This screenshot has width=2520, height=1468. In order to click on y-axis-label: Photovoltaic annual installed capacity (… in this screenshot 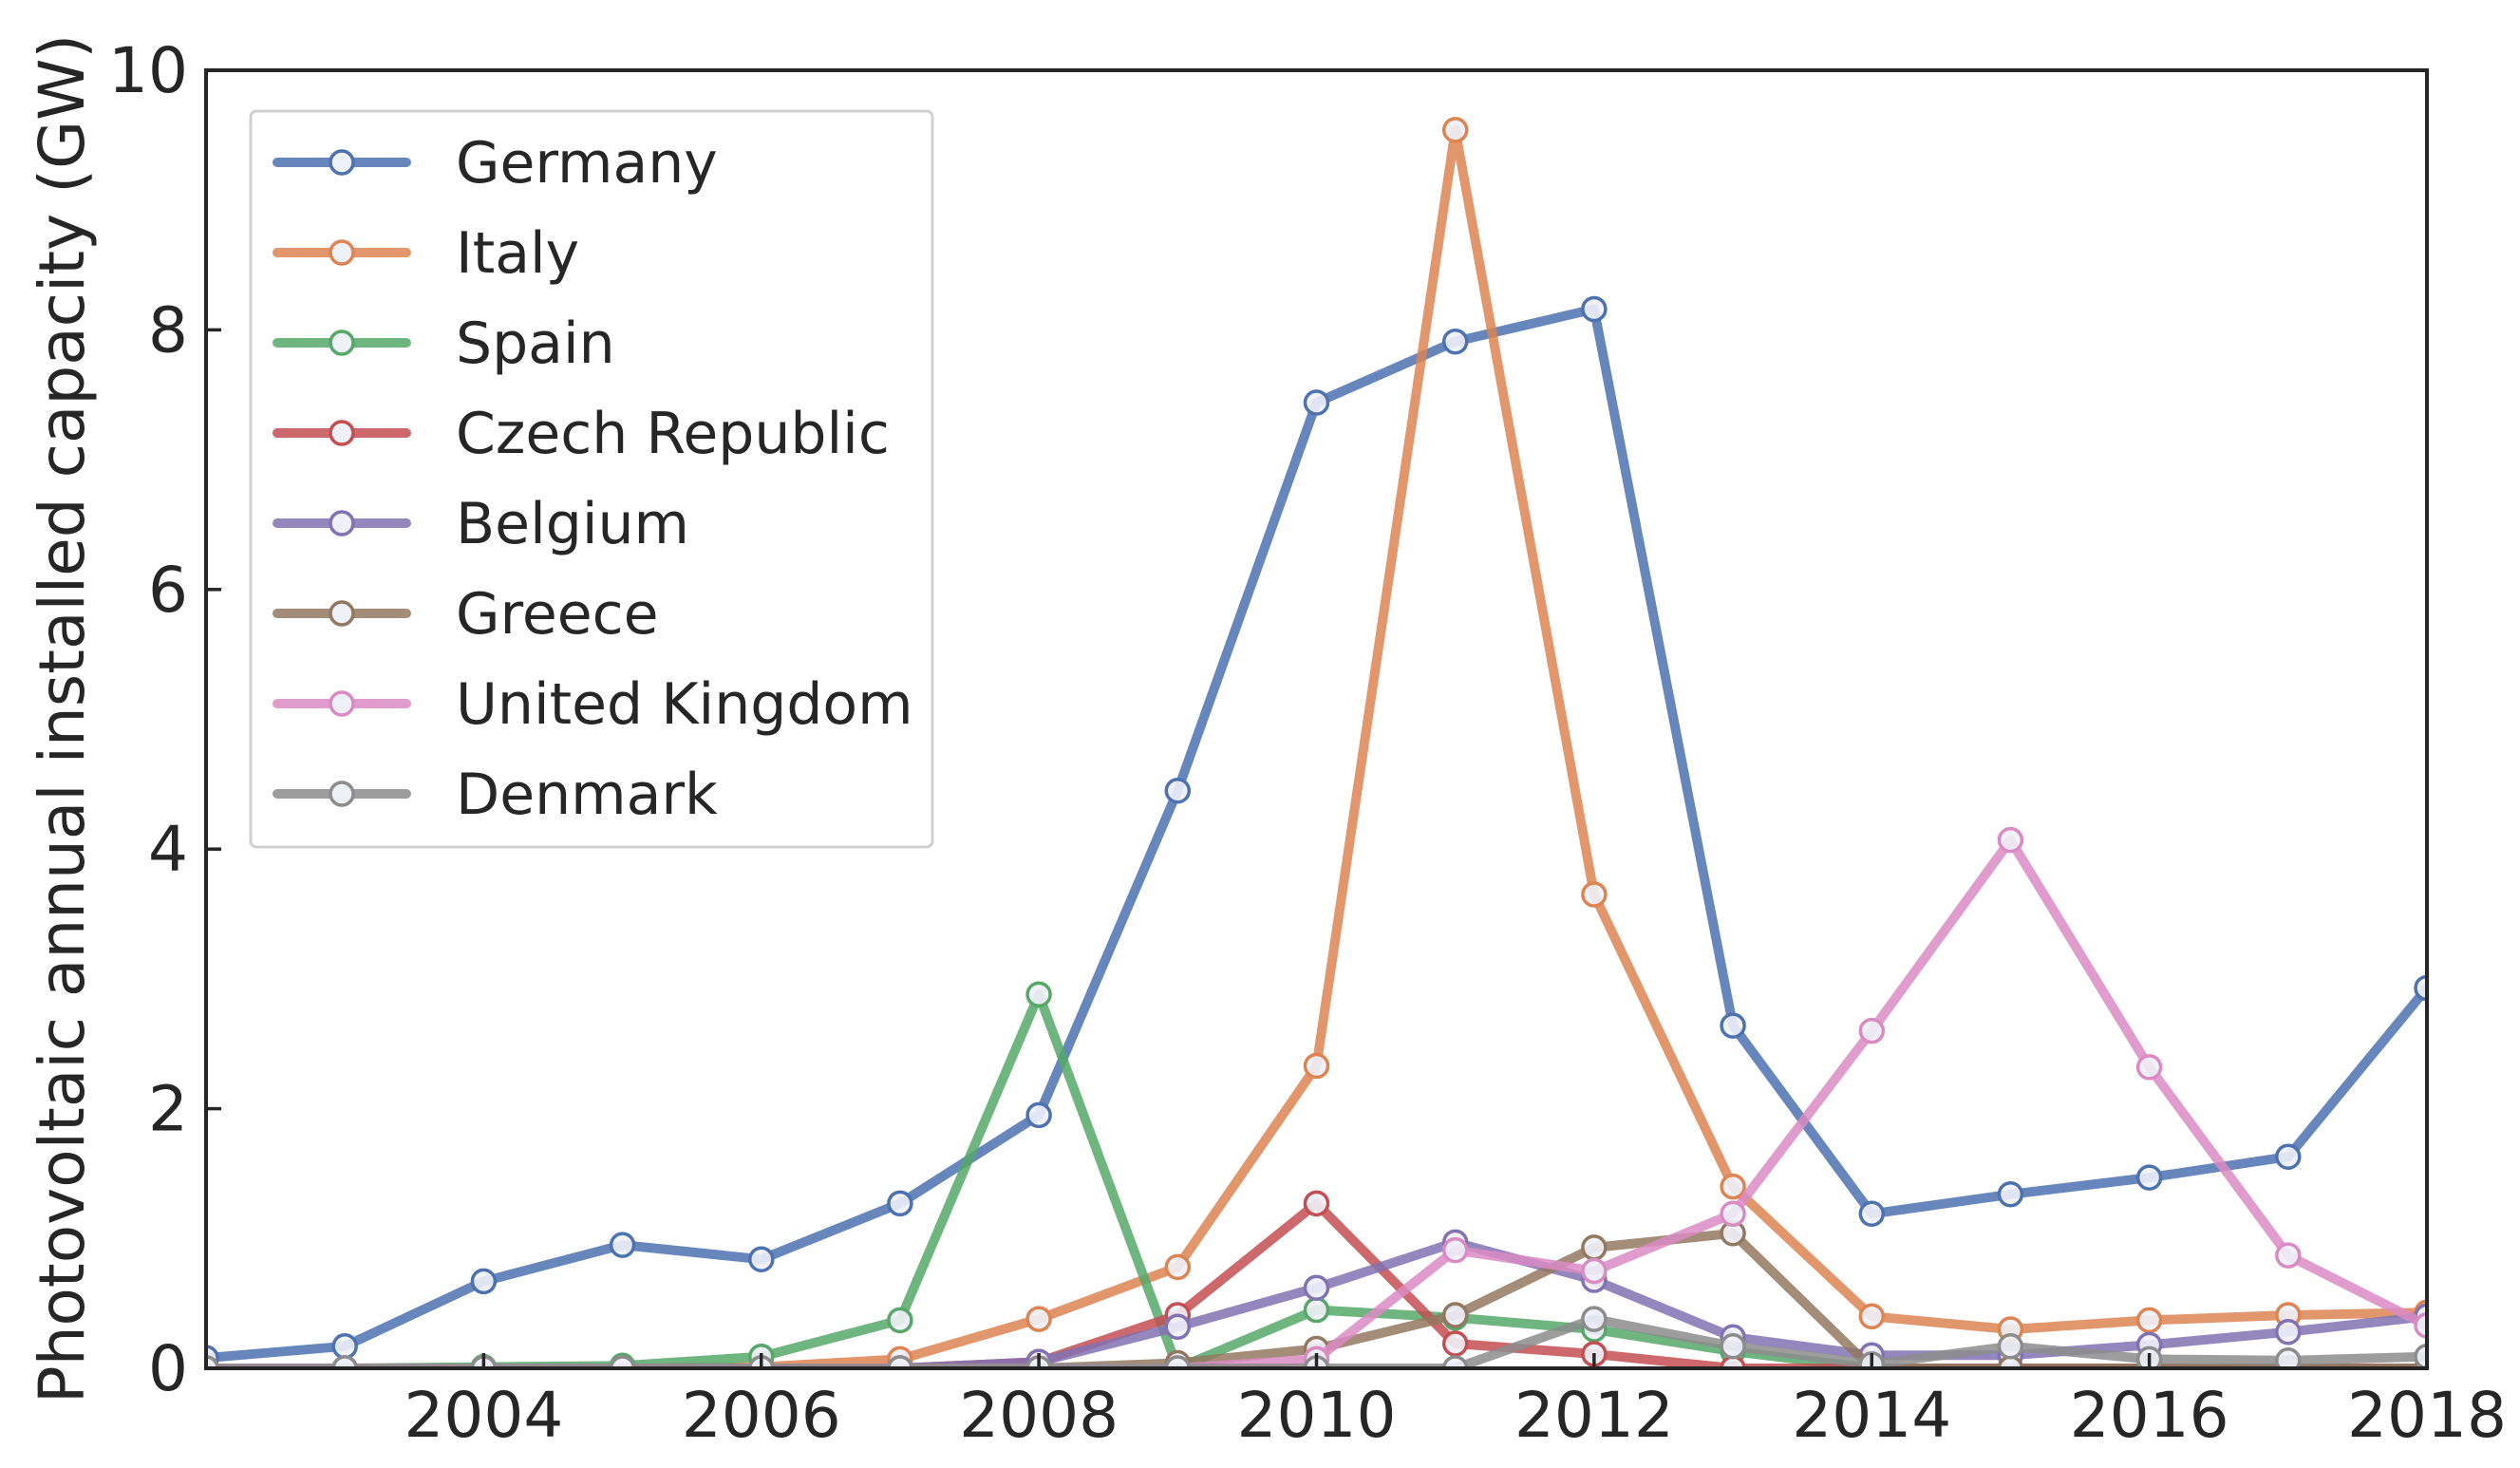, I will do `click(62, 718)`.